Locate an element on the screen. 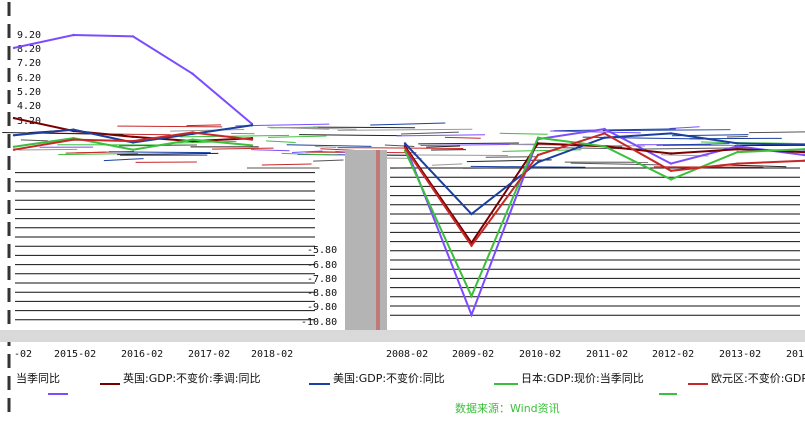  y-tick-label: -9.80 is located at coordinates (322, 307).